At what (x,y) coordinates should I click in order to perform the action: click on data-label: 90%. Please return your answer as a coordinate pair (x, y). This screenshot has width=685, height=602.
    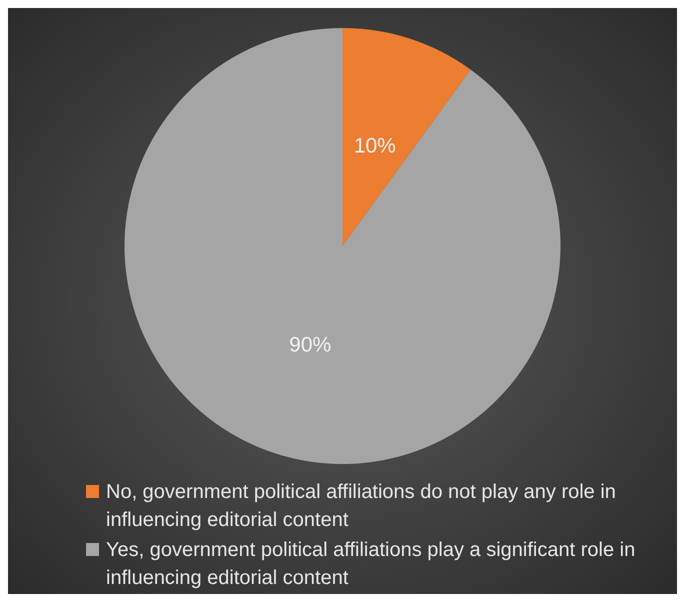
    Looking at the image, I should click on (310, 344).